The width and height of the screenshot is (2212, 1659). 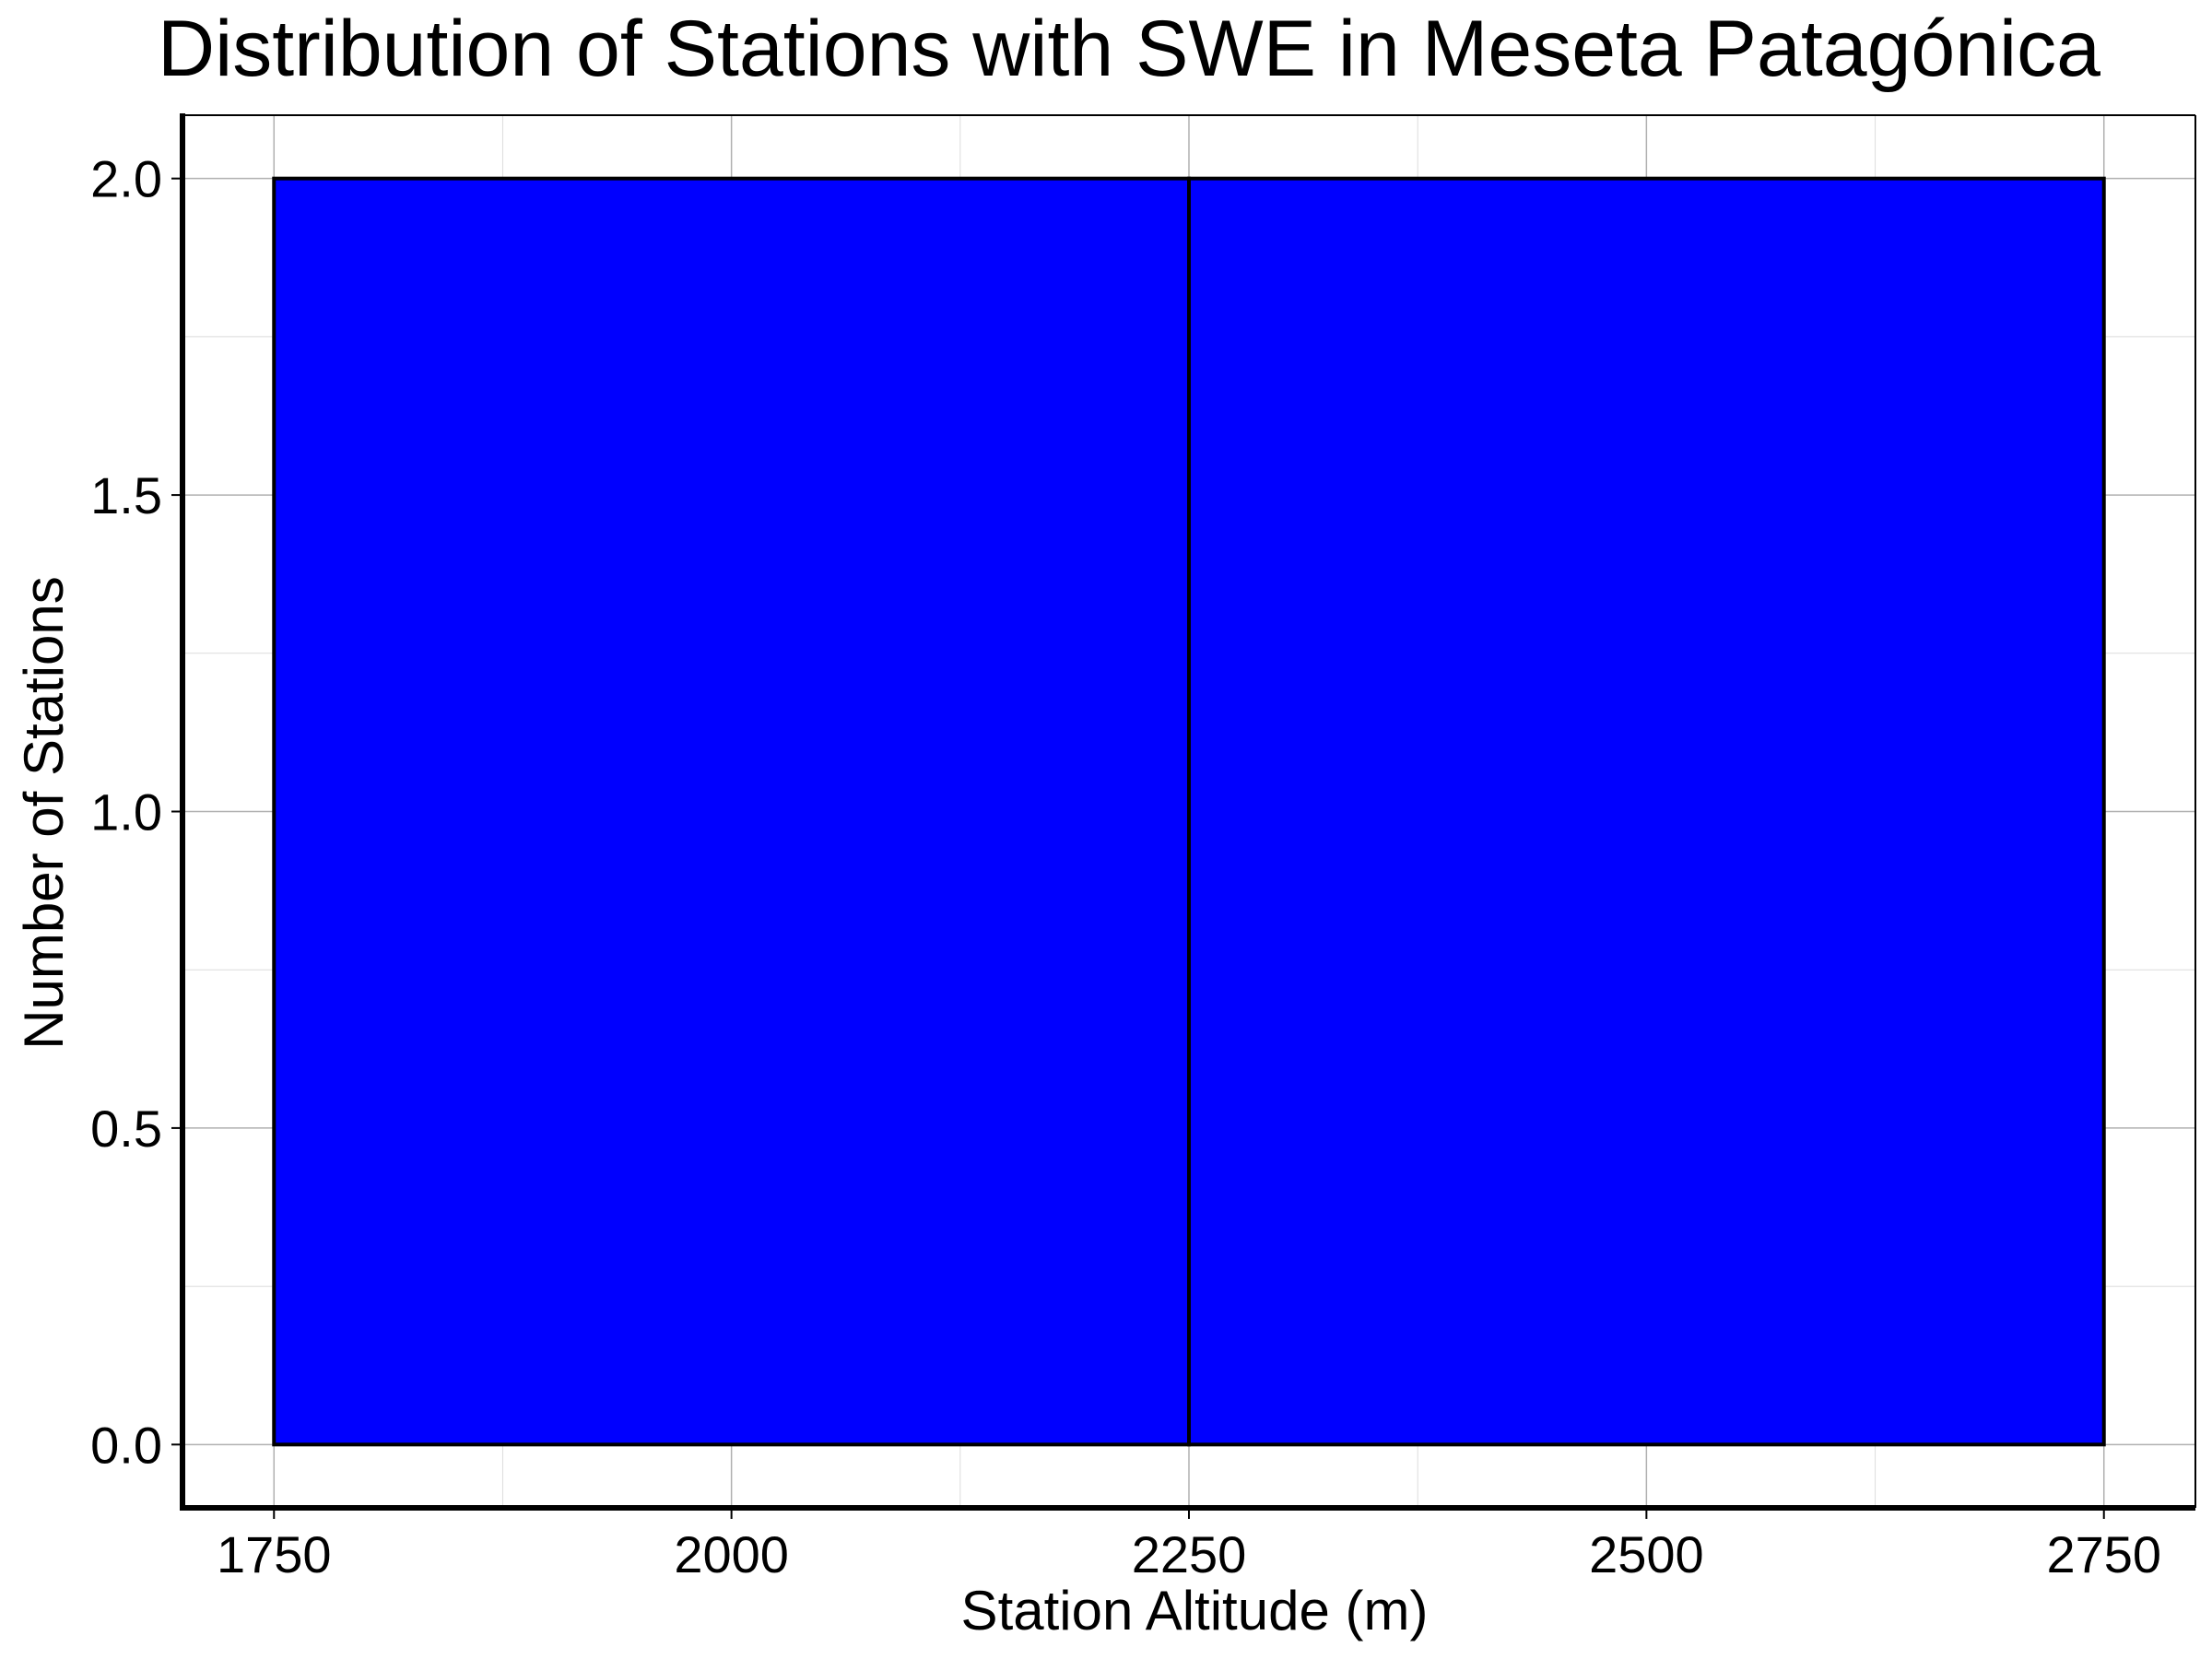 I want to click on y-tick-label: 0.5, so click(x=126, y=1129).